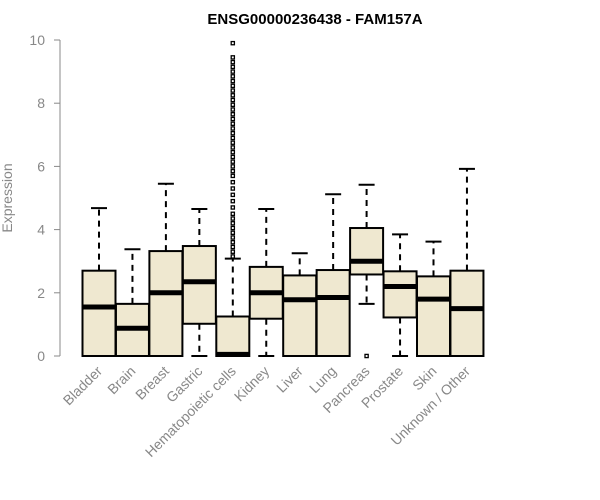 This screenshot has height=500, width=600. I want to click on y-tick-label: 4, so click(41, 230).